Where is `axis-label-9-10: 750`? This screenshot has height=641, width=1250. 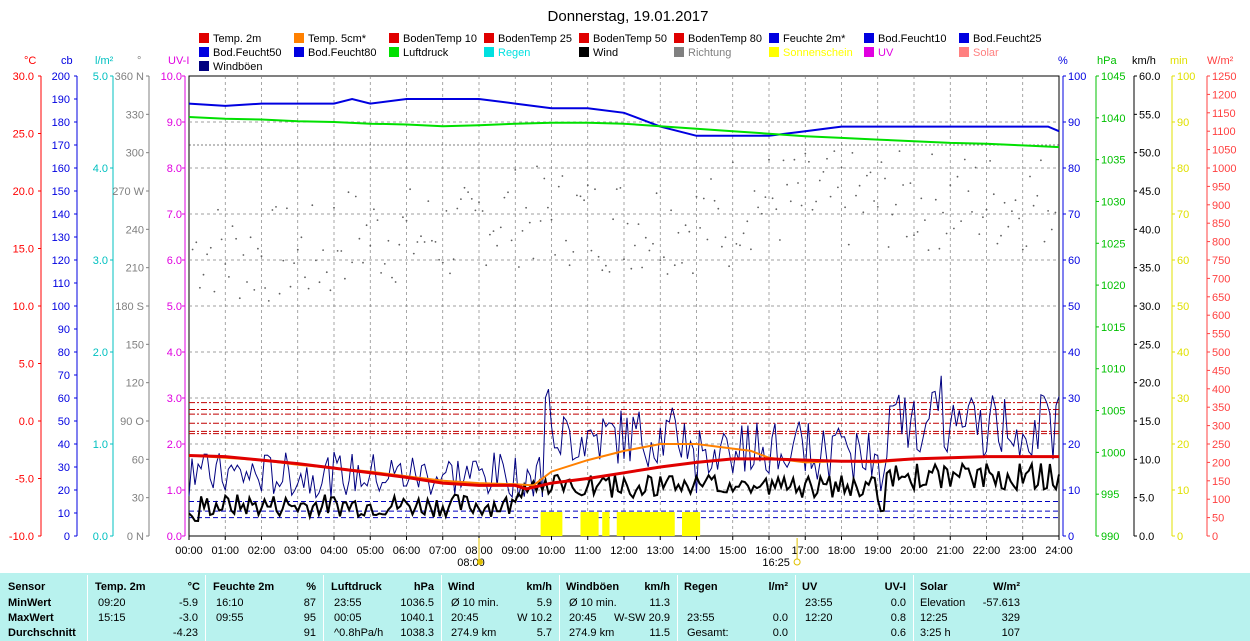 axis-label-9-10: 750 is located at coordinates (1221, 261).